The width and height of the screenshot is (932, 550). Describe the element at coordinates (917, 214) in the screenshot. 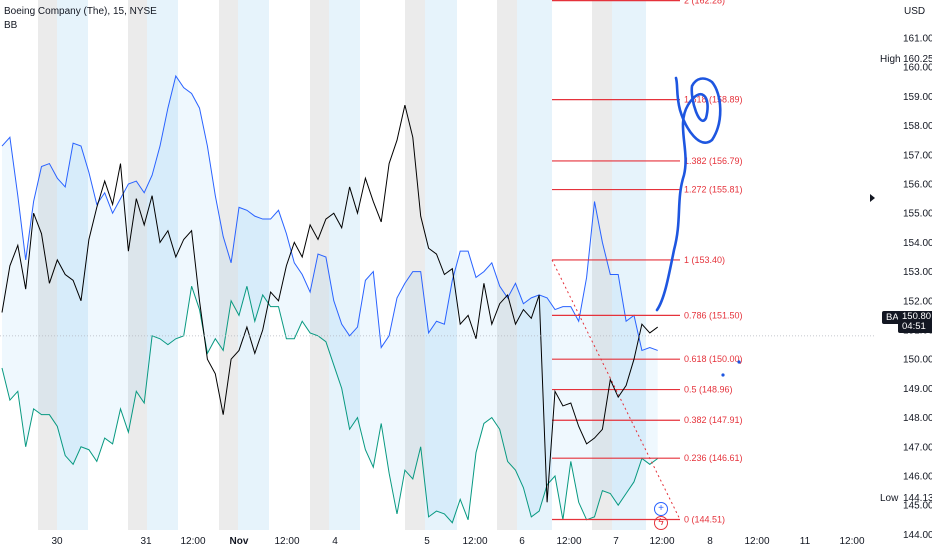

I see `y-tick-label: 155.00` at that location.